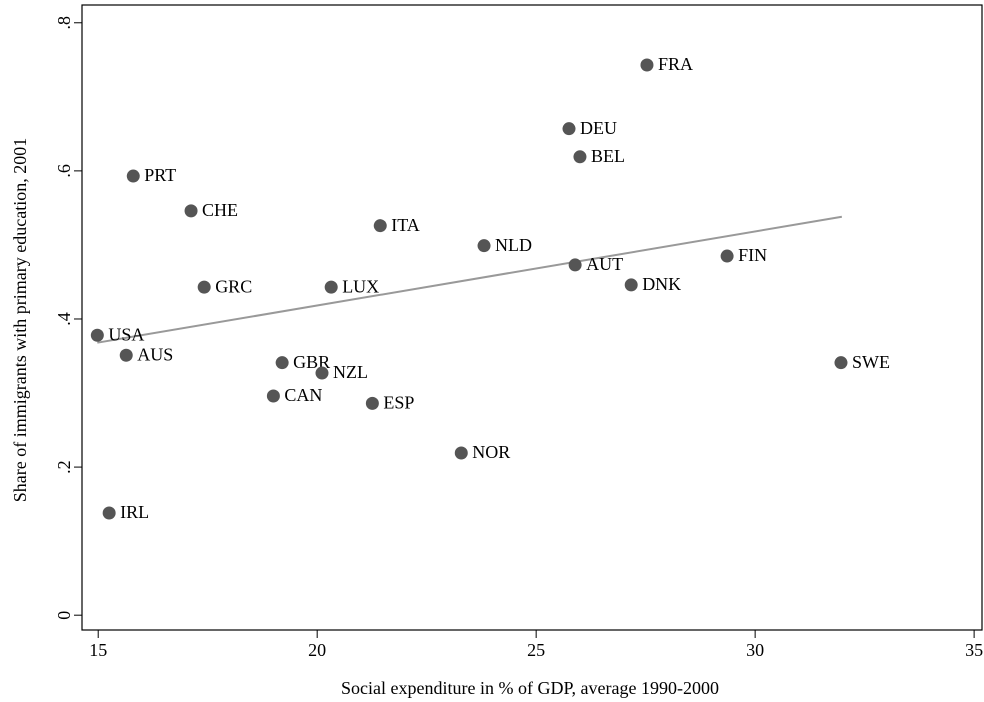 The image size is (984, 702). What do you see at coordinates (64, 171) in the screenshot?
I see `y-tick-label: .6` at bounding box center [64, 171].